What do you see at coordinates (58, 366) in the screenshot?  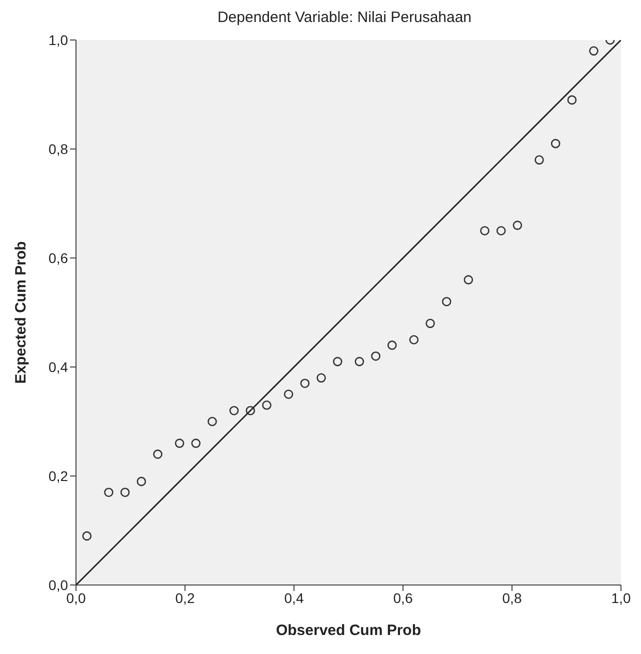 I see `y-tick-label: 0,4` at bounding box center [58, 366].